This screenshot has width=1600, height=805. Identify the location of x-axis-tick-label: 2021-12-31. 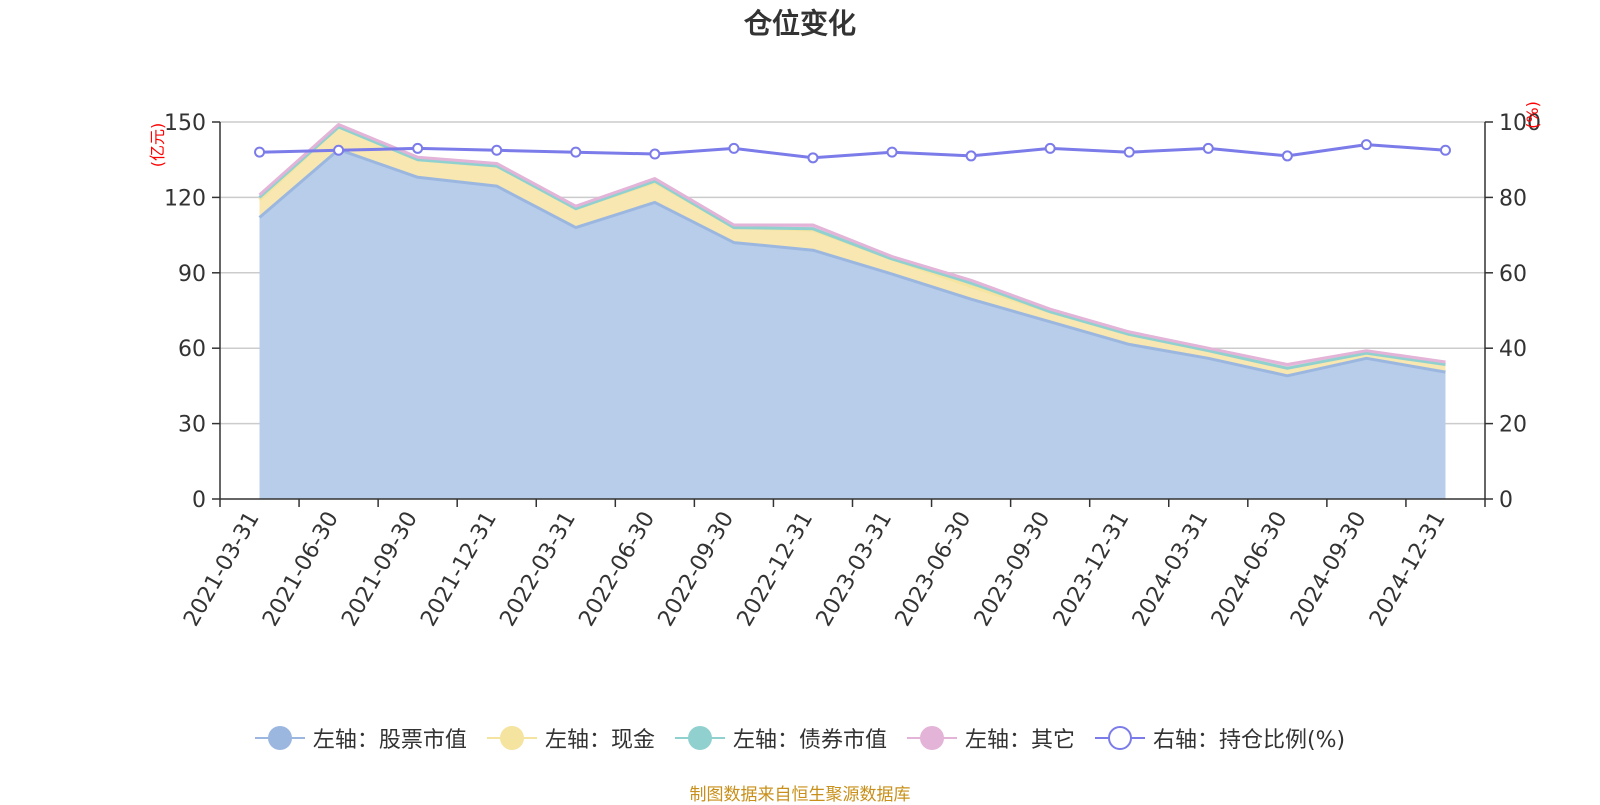
(459, 569).